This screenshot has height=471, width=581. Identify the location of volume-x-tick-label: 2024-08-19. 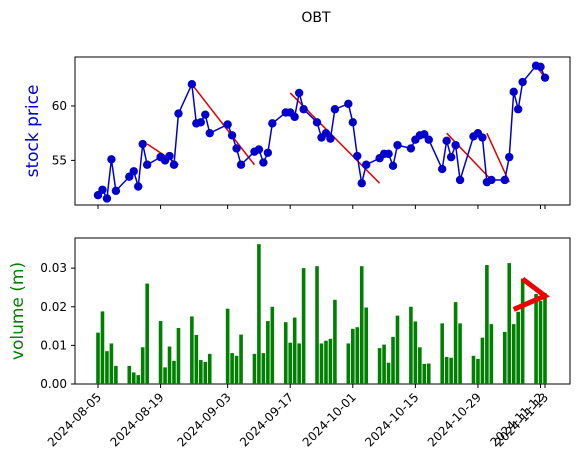
(136, 419).